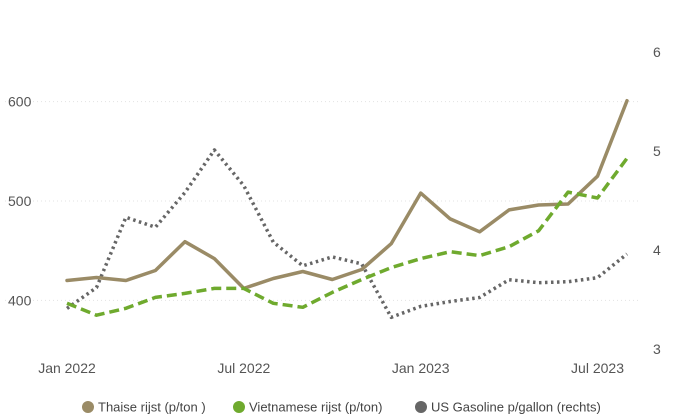 The height and width of the screenshot is (415, 673). What do you see at coordinates (597, 368) in the screenshot?
I see `x-tick-label: Jul 2023` at bounding box center [597, 368].